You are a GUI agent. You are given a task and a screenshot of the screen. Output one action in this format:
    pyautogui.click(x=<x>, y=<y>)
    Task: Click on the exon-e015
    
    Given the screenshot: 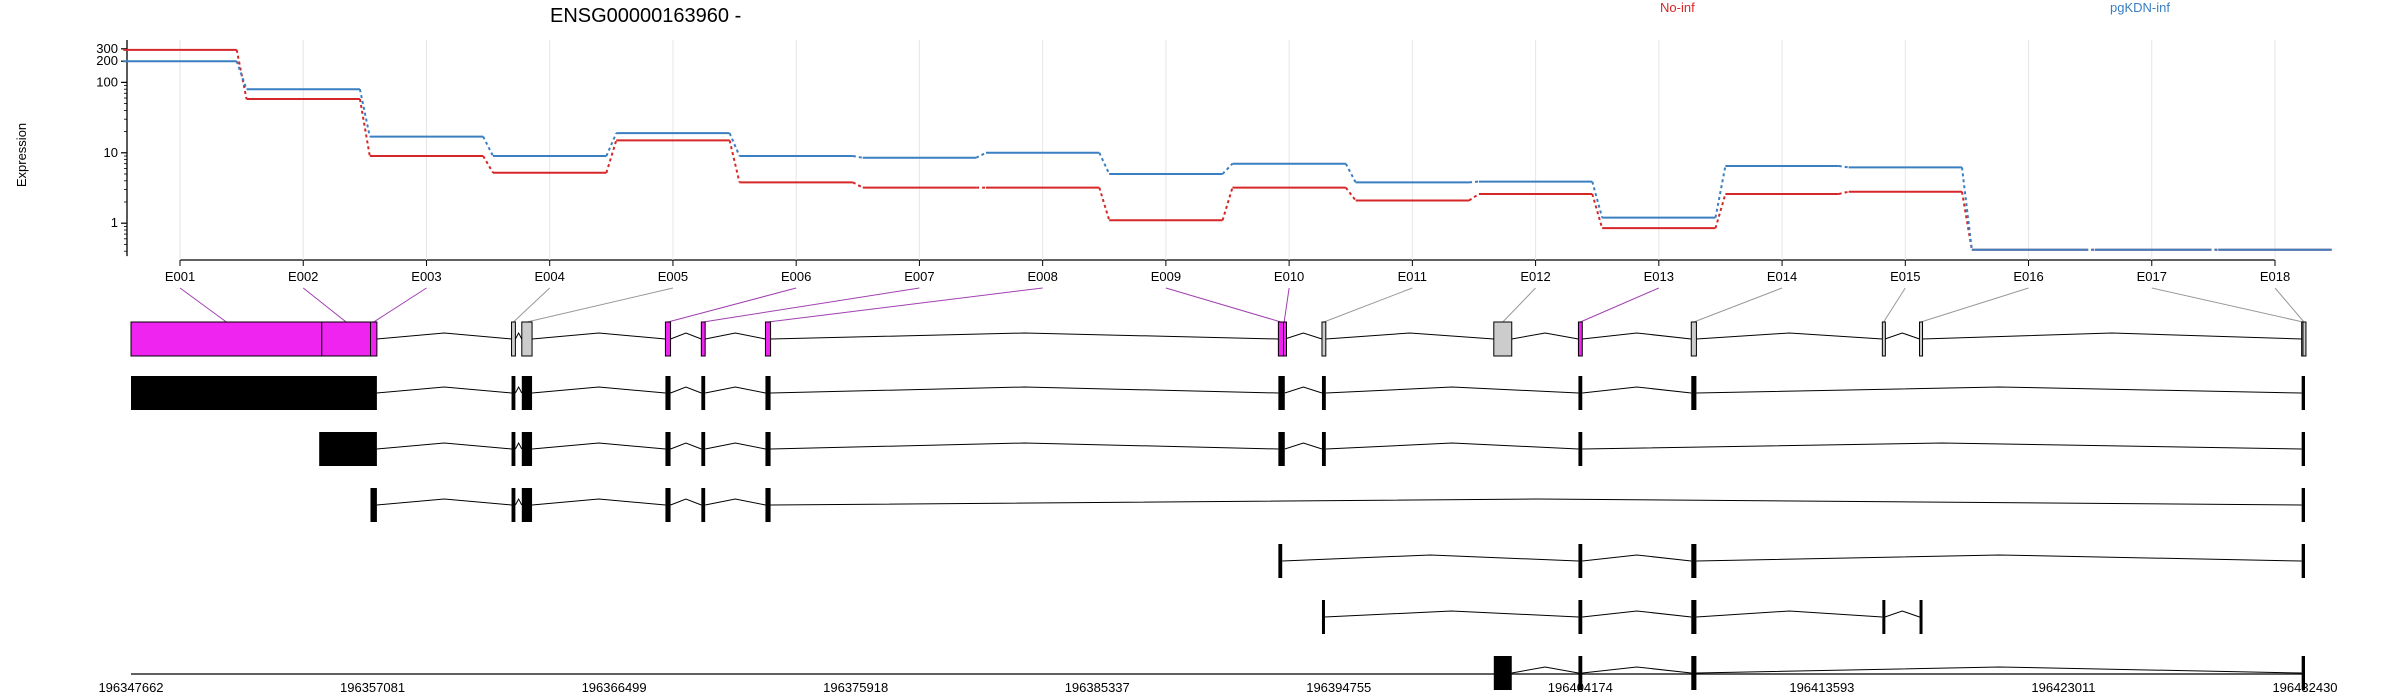 What is the action you would take?
    pyautogui.click(x=1883, y=339)
    